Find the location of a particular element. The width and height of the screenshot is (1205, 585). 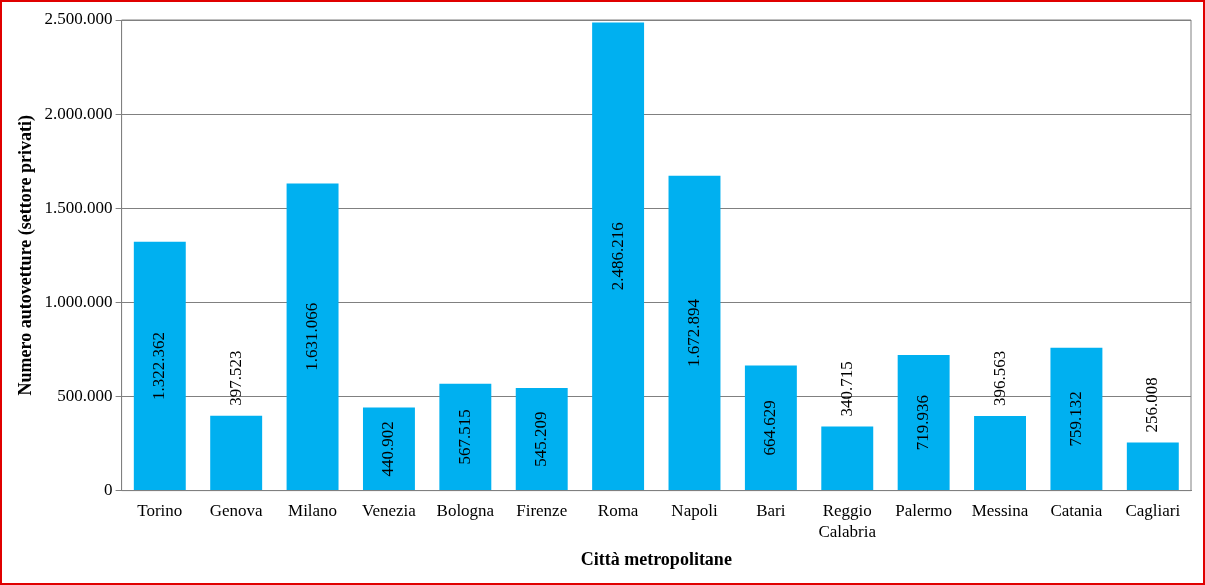

x-tick-label: Palermo is located at coordinates (923, 511).